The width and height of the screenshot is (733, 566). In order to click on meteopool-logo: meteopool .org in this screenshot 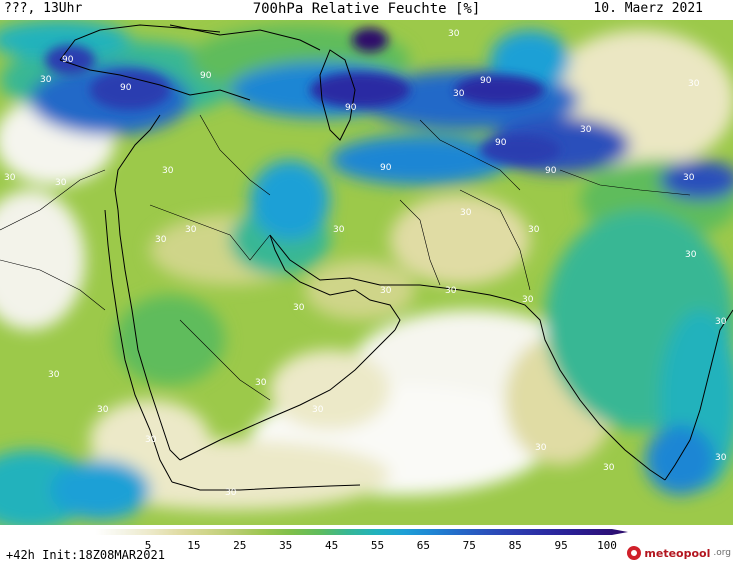, I will do `click(679, 553)`.